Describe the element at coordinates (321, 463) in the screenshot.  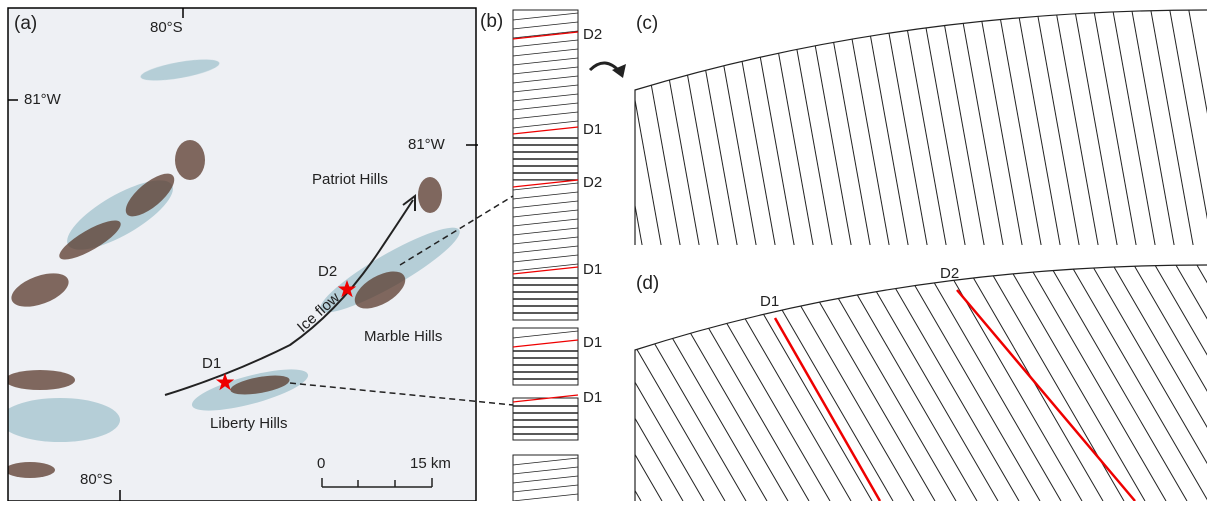
I see `scale-label: 0` at that location.